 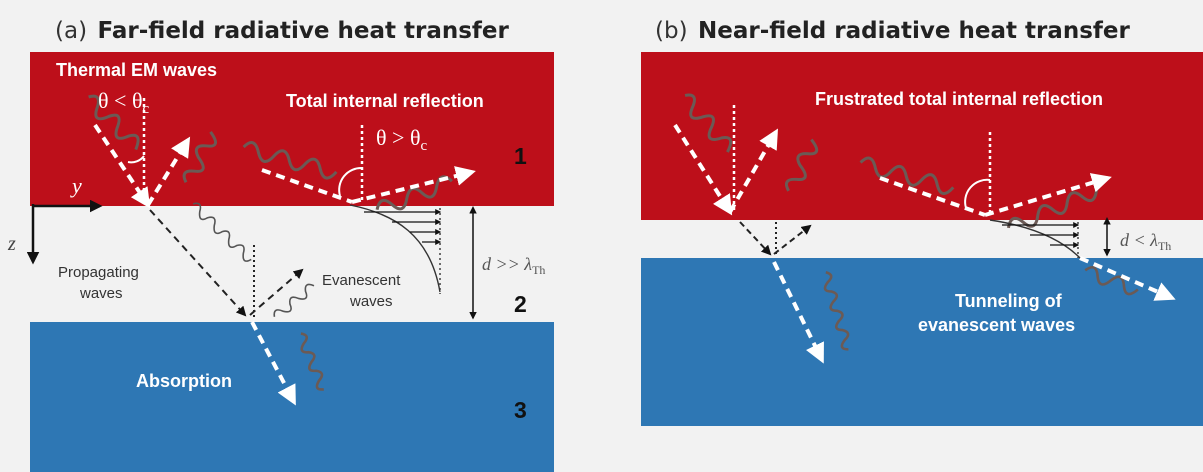 What do you see at coordinates (98, 272) in the screenshot?
I see `label-propagating-line1: Propagating` at bounding box center [98, 272].